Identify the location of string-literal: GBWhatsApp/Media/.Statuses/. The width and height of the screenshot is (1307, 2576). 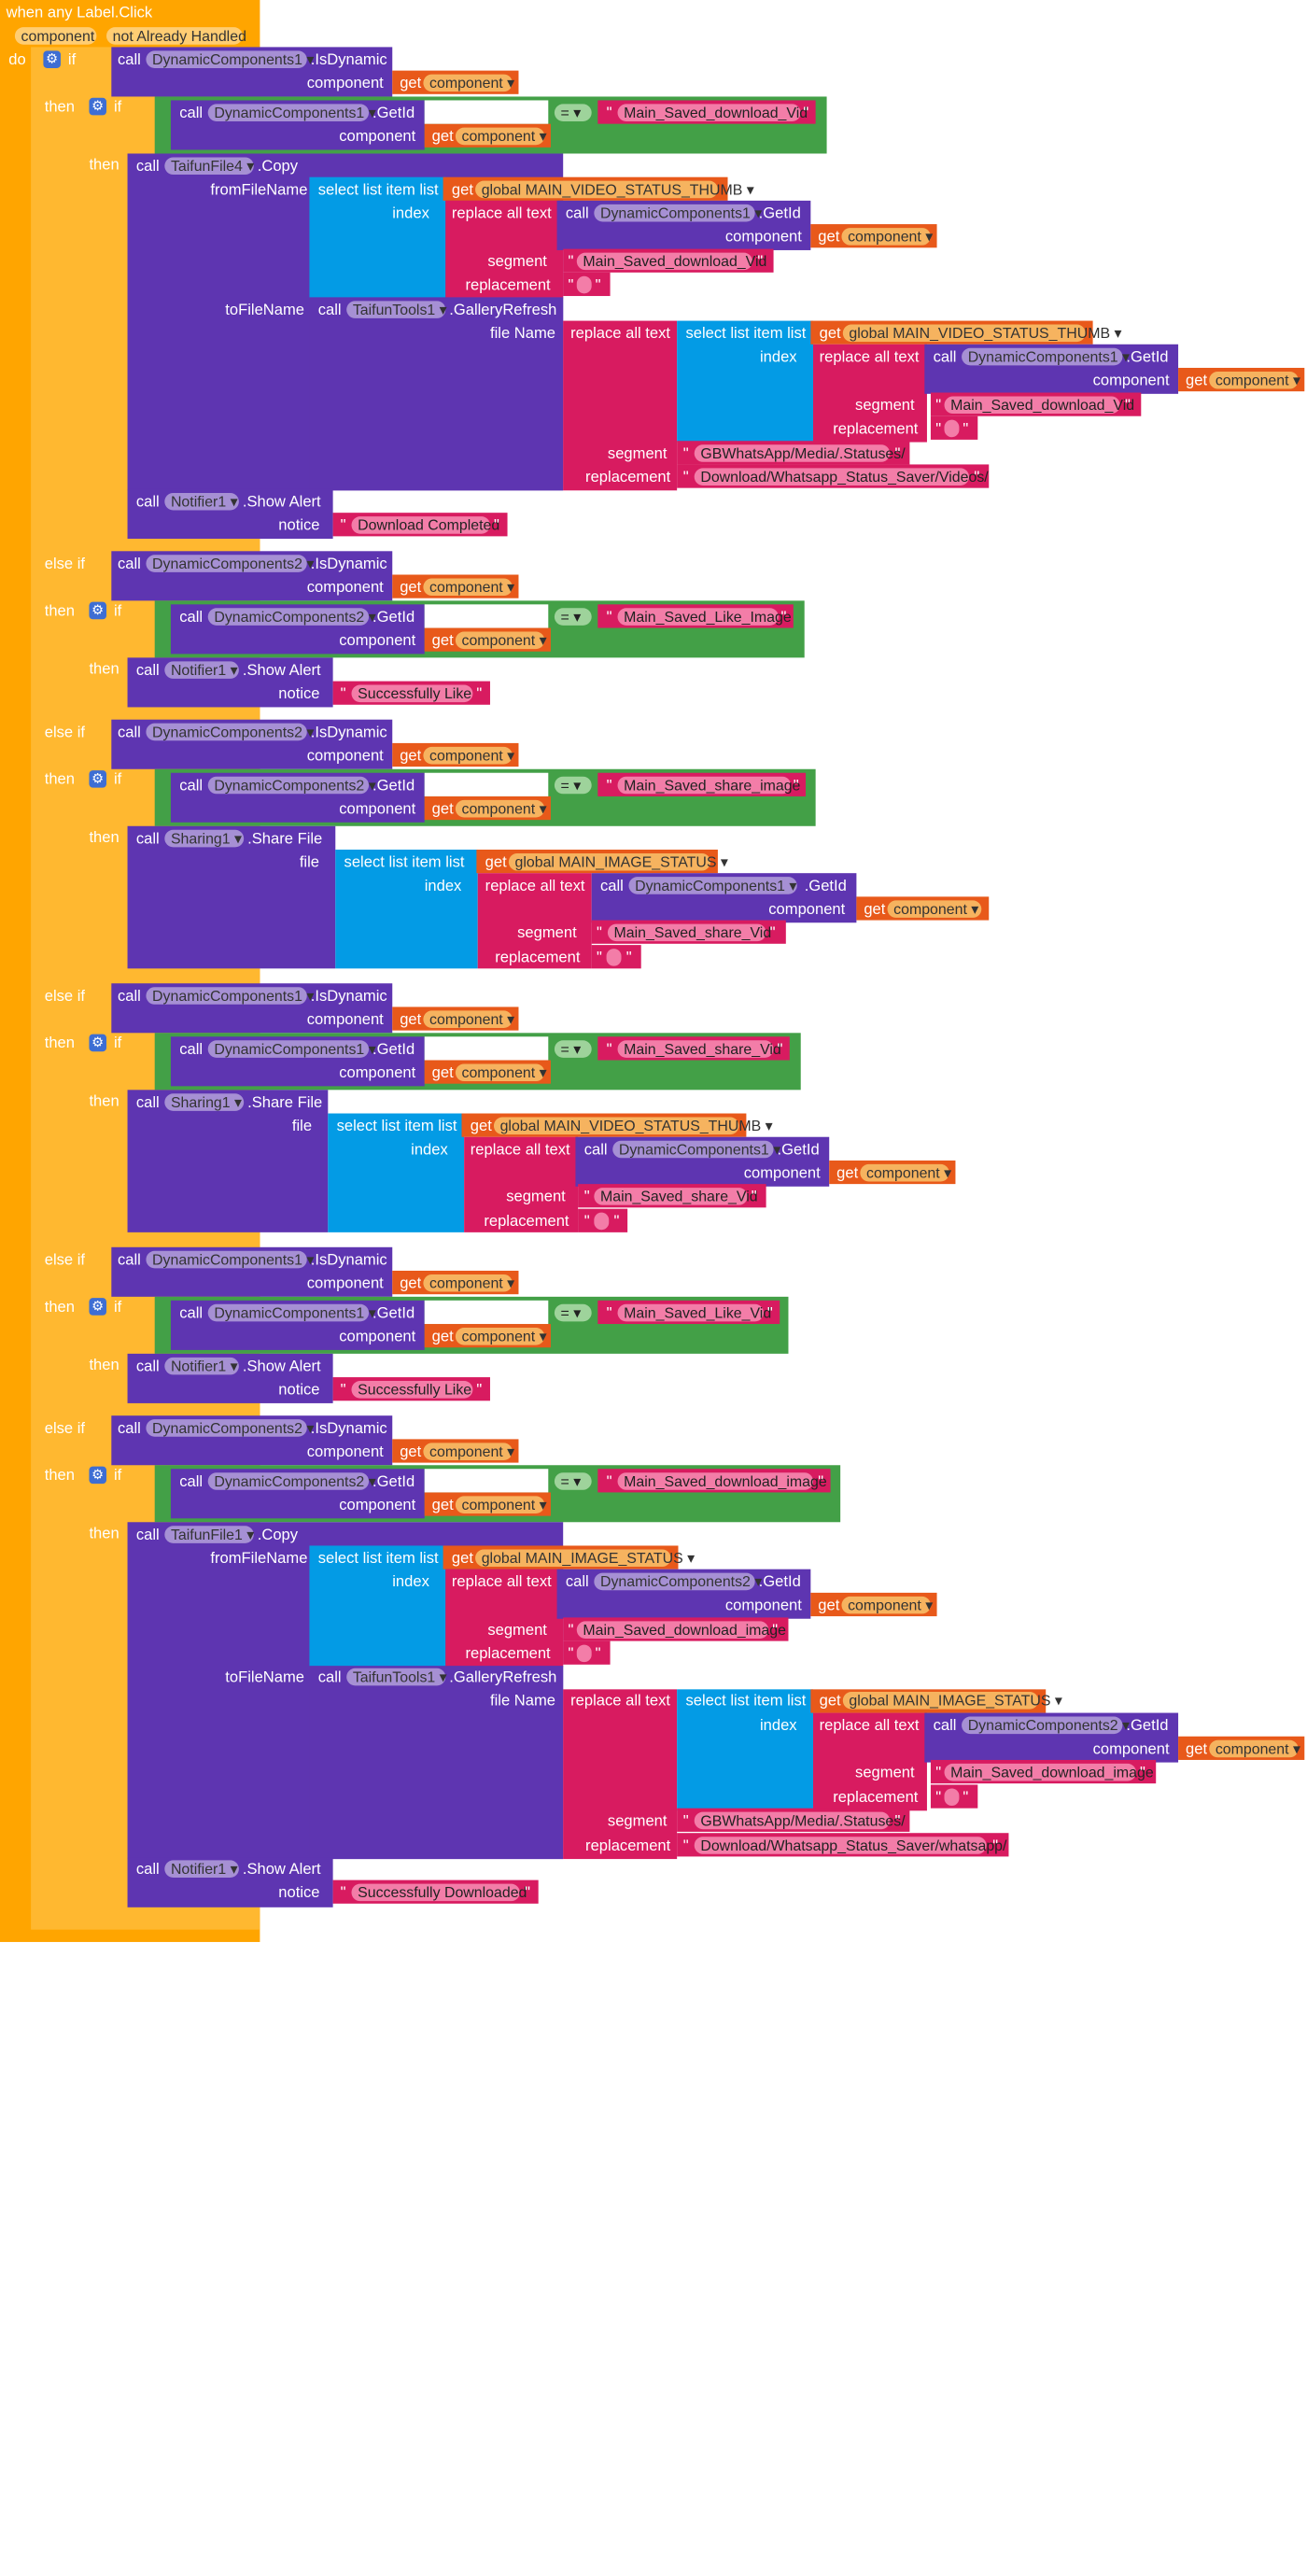
(800, 1820).